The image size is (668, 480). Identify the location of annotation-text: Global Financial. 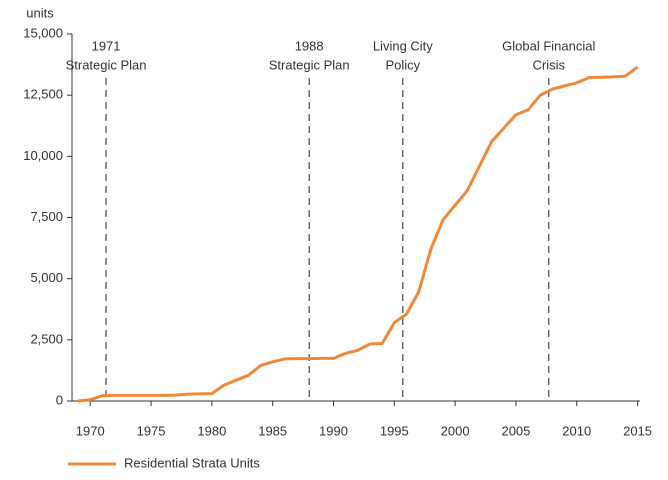
(548, 45).